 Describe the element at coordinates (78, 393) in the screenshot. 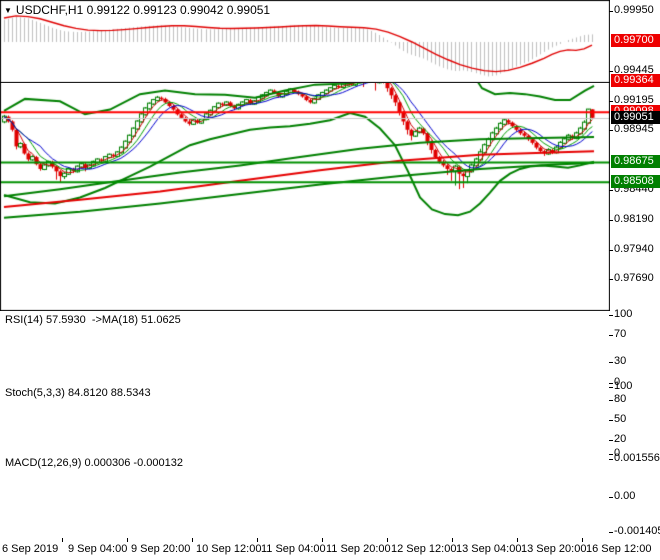

I see `stoch-label: Stoch(5,3,3) 84.8120 88.5343` at that location.